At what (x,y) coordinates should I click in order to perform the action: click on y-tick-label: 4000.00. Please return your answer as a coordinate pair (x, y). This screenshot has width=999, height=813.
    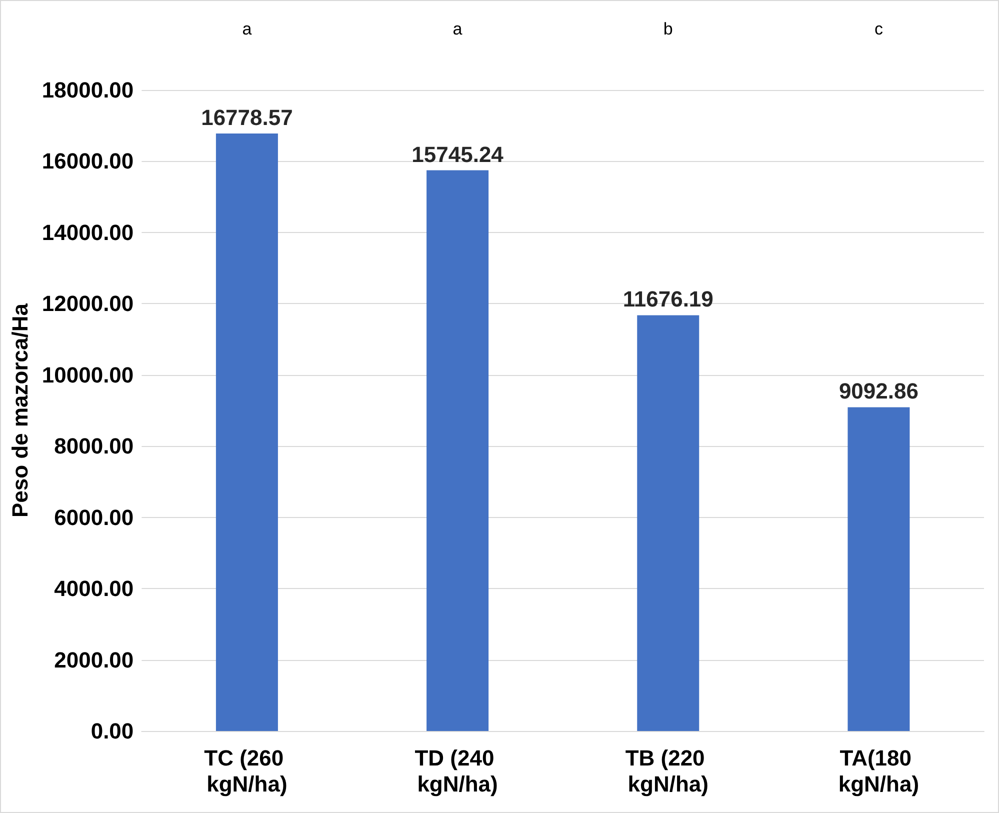
    Looking at the image, I should click on (94, 589).